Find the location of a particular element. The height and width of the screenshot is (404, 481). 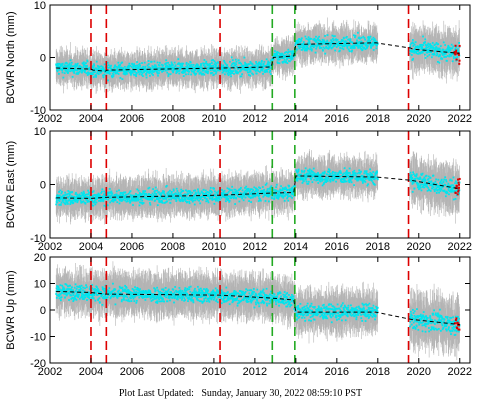

outlier-point is located at coordinates (459, 60).